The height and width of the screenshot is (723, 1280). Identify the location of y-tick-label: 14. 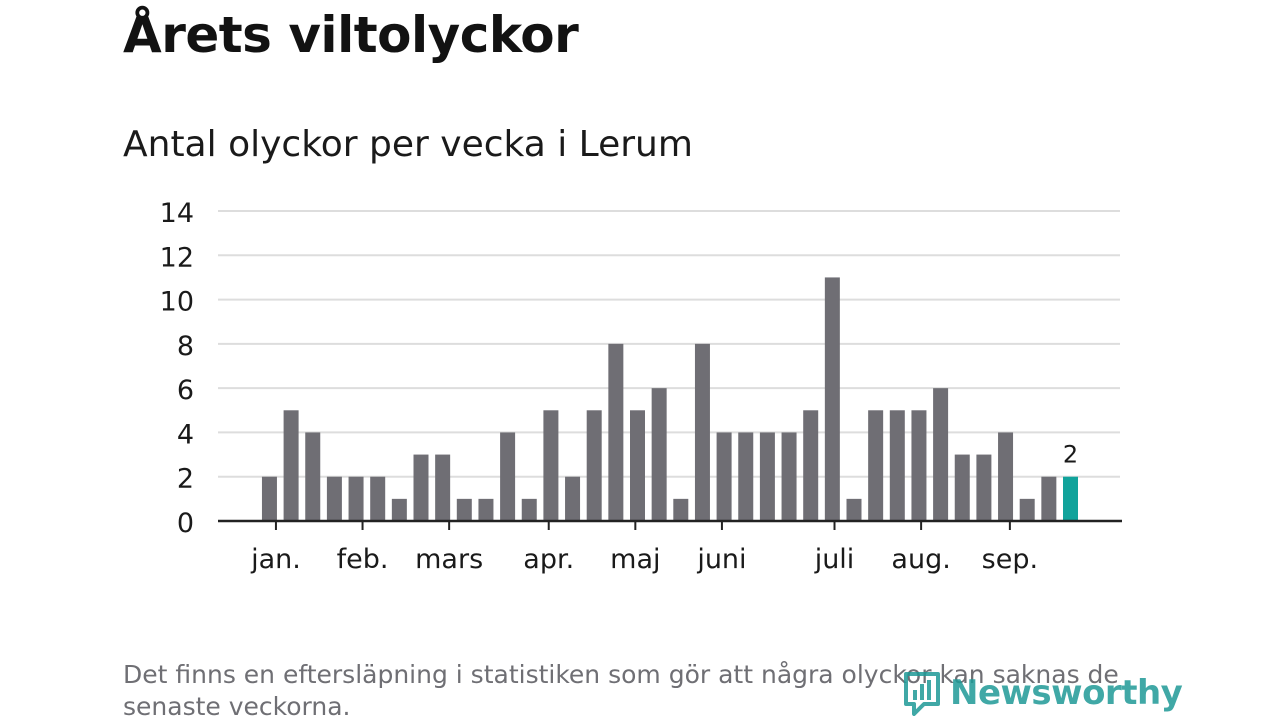
(177, 213).